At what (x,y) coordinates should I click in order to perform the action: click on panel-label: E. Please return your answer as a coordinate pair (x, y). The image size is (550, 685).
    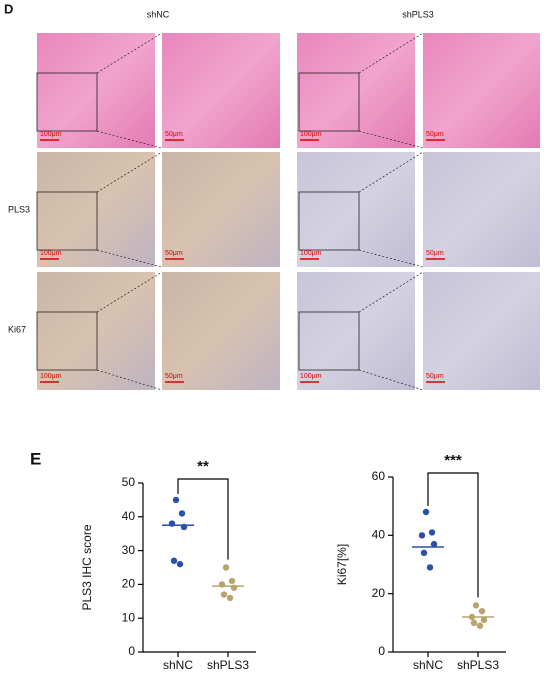
    Looking at the image, I should click on (35, 458).